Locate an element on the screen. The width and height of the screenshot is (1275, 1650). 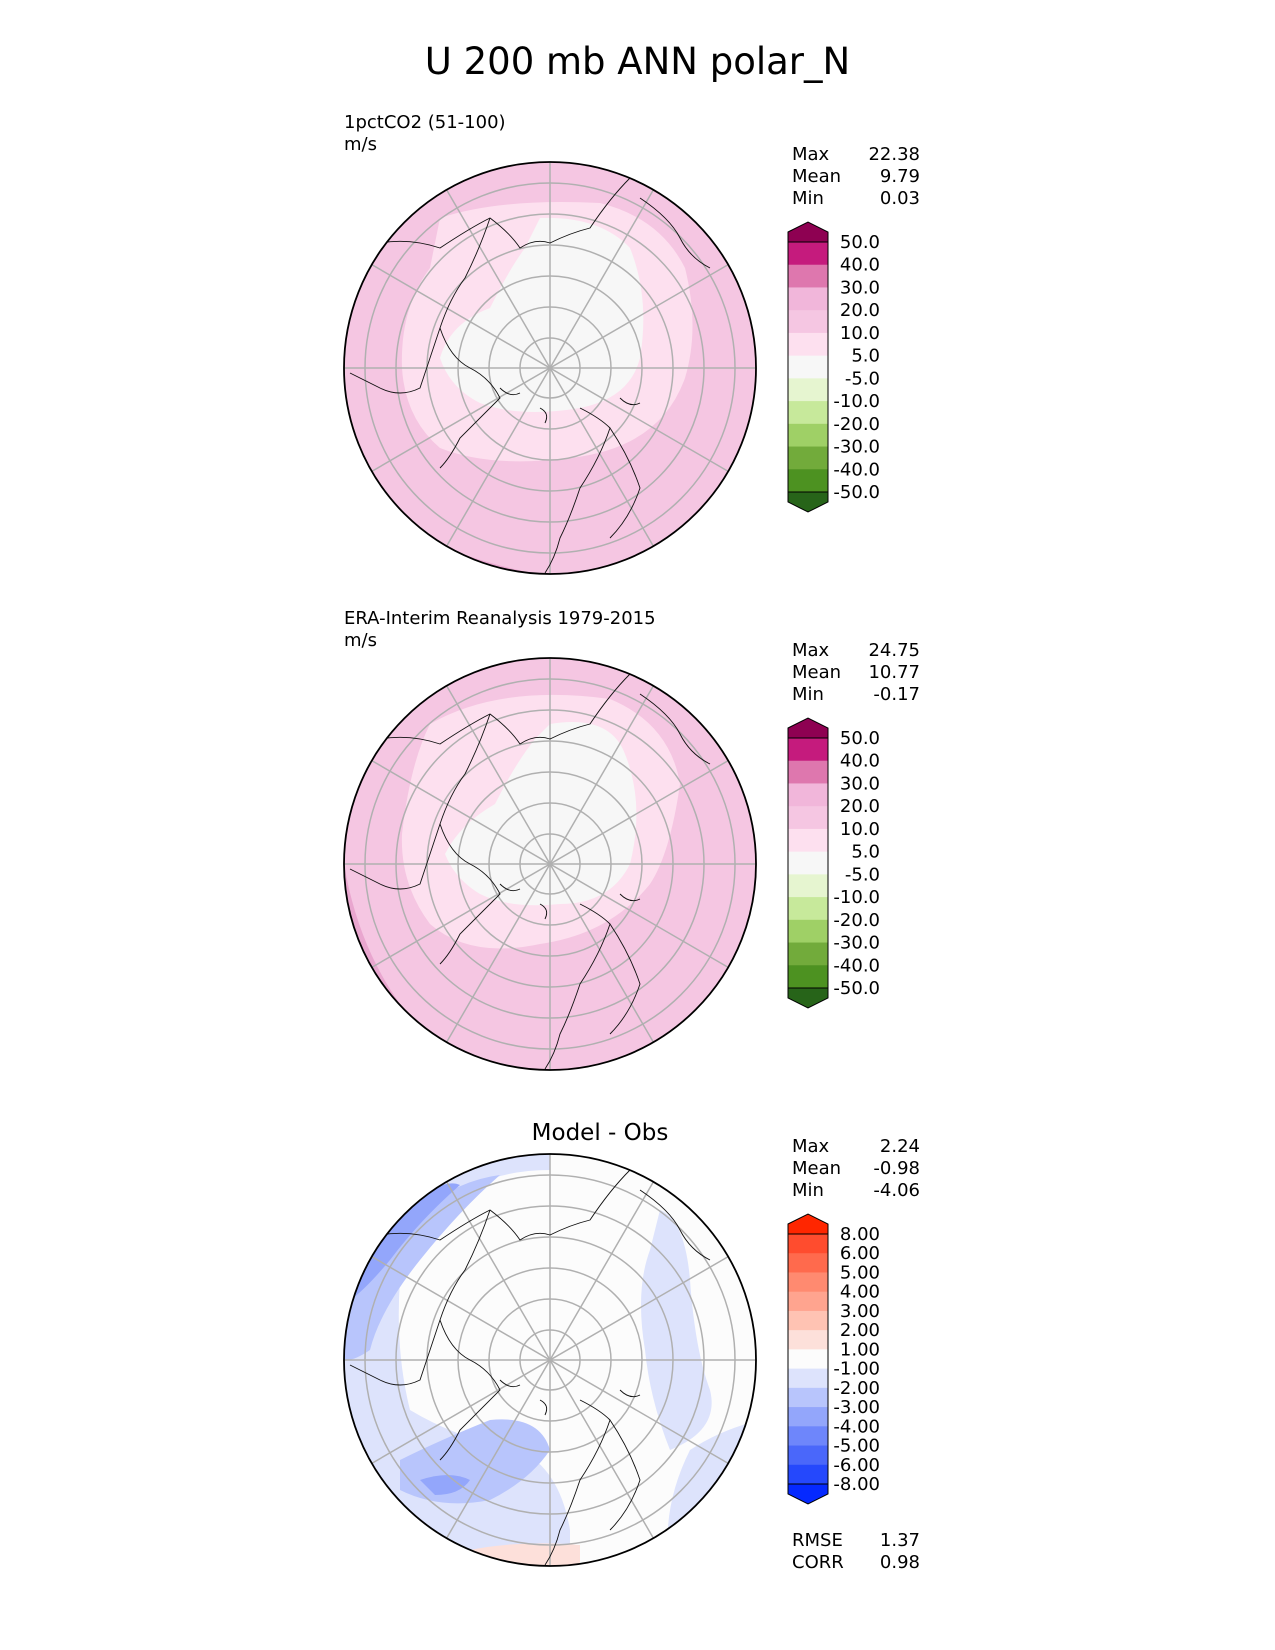
panel-3-max-value: 2.24 is located at coordinates (899, 1146).